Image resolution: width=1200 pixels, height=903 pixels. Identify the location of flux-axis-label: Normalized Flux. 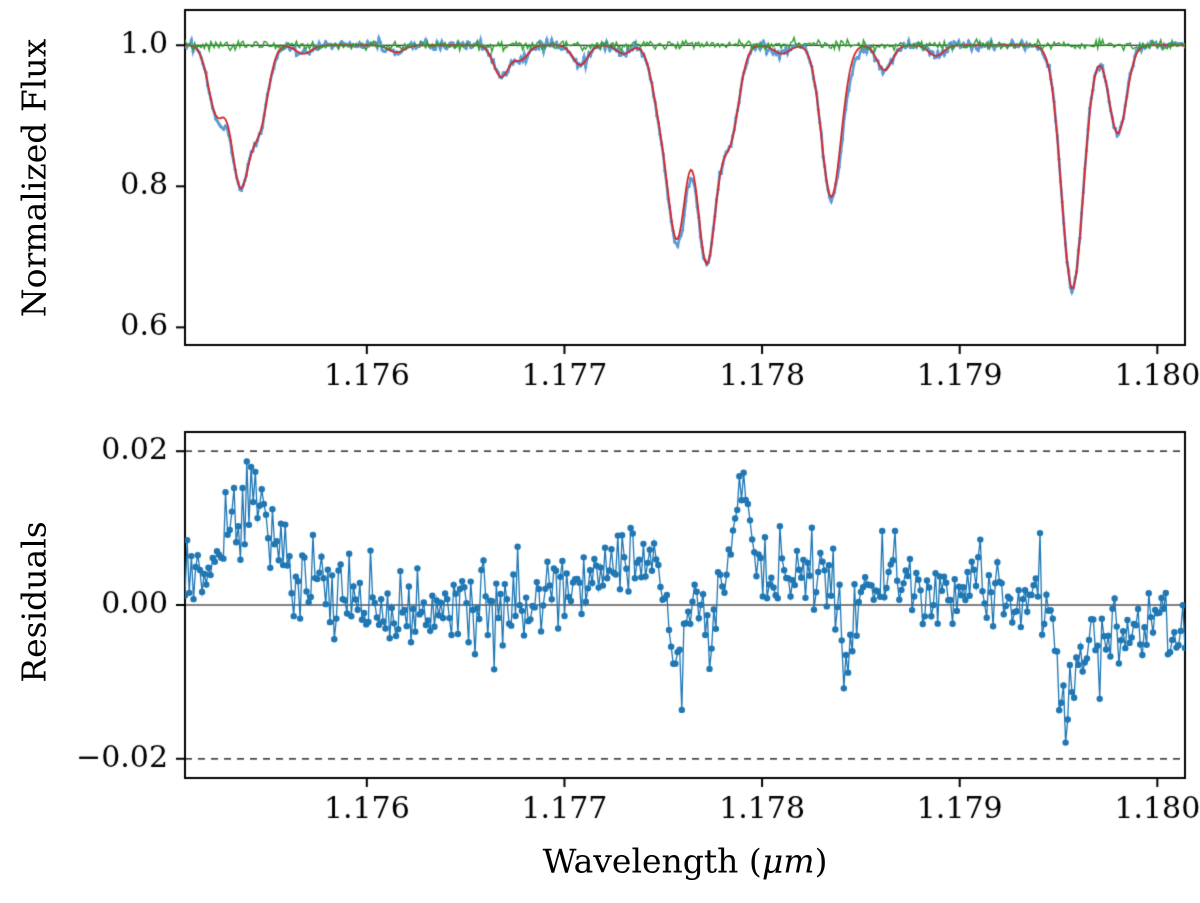
(34, 178).